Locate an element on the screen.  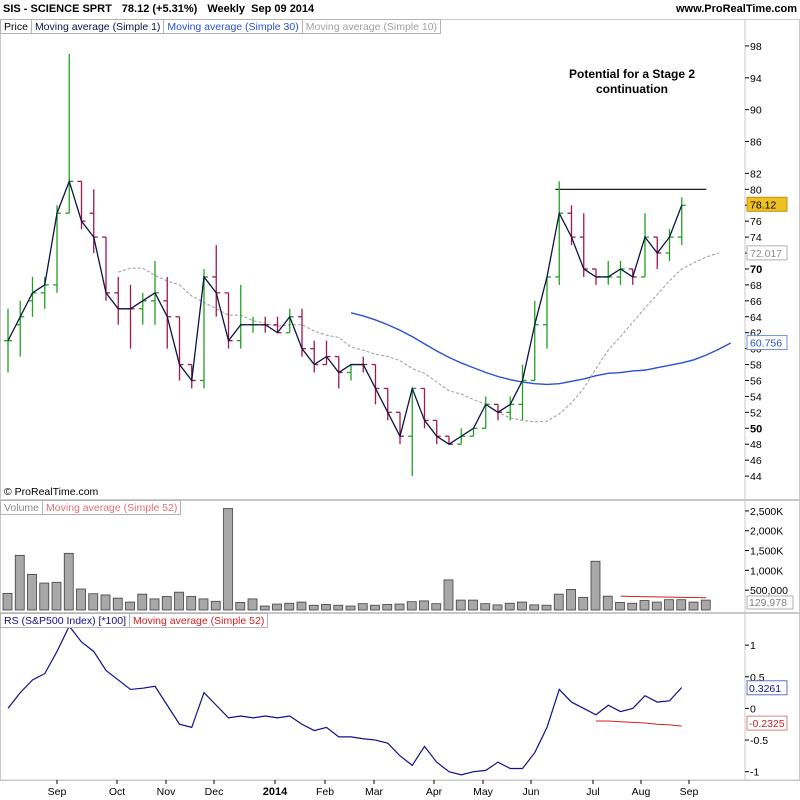
volume-panel-frame is located at coordinates (400, 556).